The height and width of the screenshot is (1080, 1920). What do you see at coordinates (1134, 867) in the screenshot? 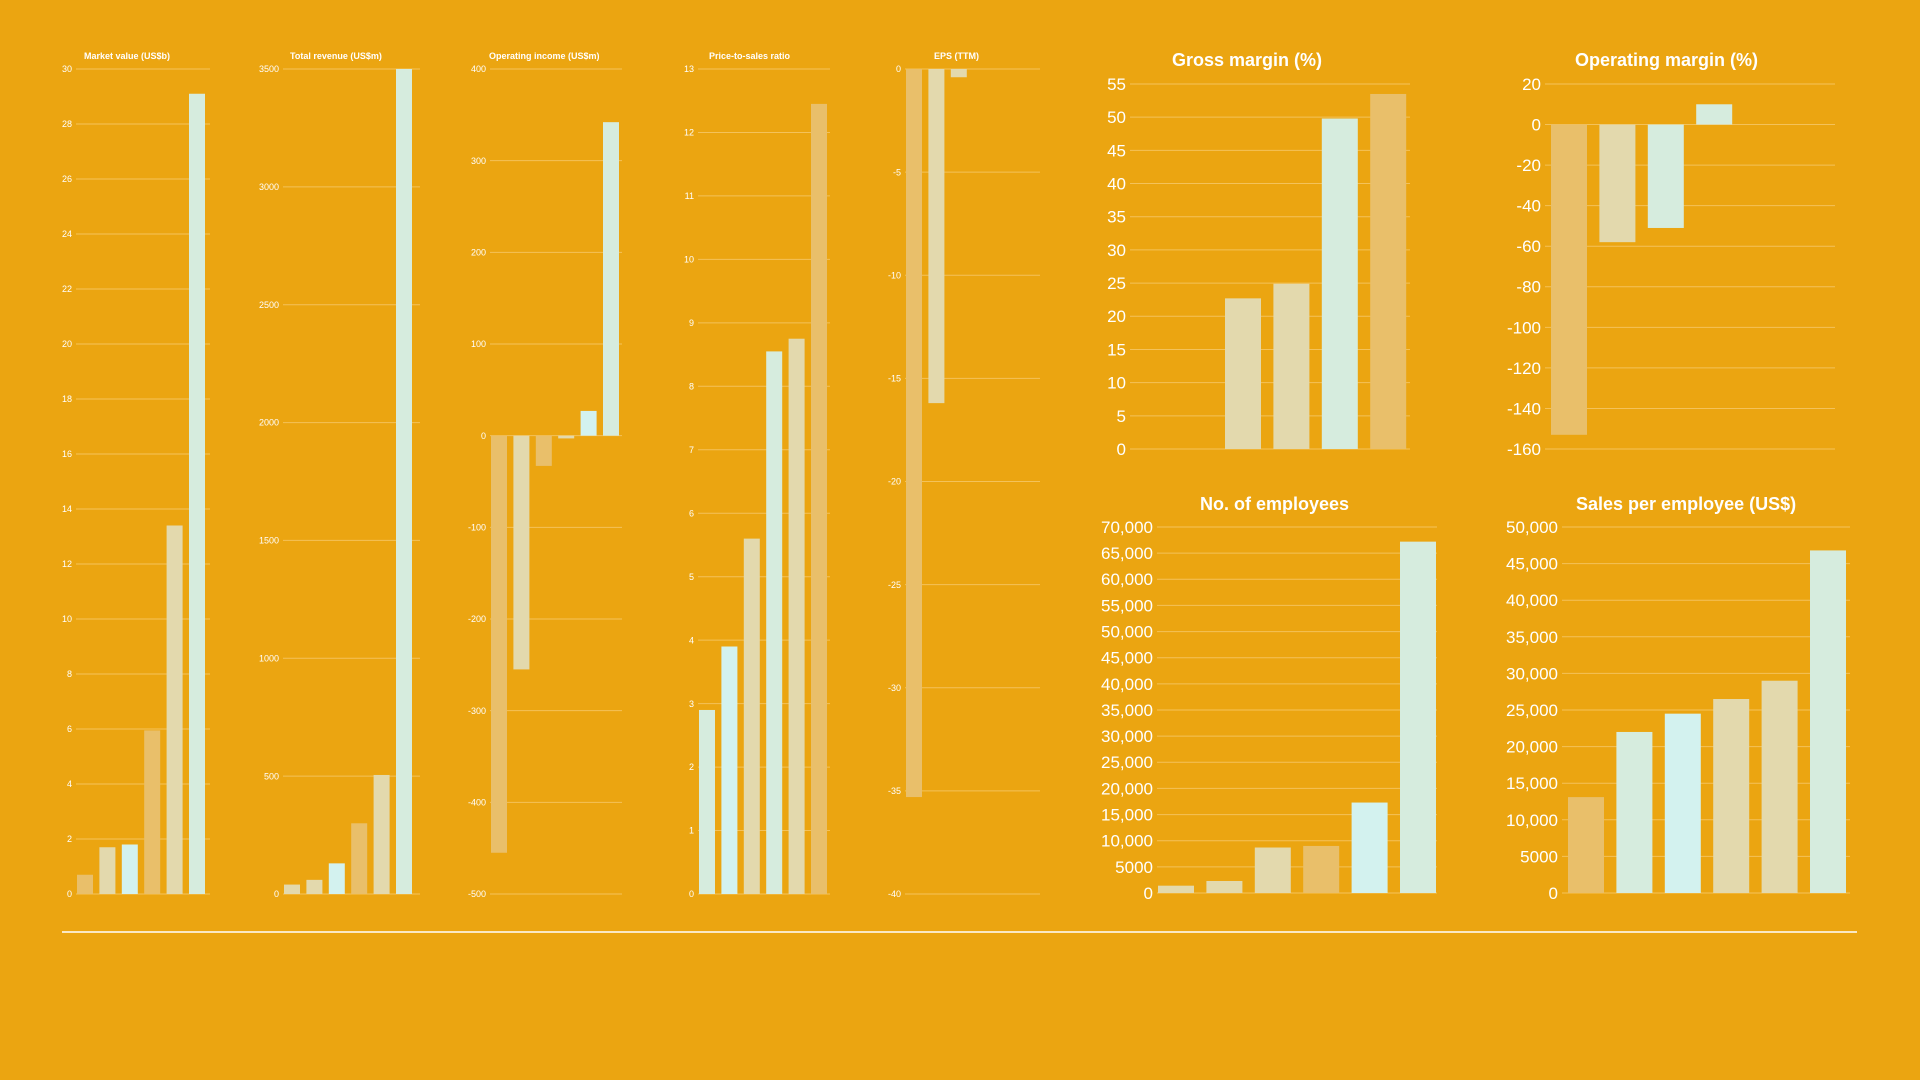
I see `y-tick-label: 5000` at bounding box center [1134, 867].